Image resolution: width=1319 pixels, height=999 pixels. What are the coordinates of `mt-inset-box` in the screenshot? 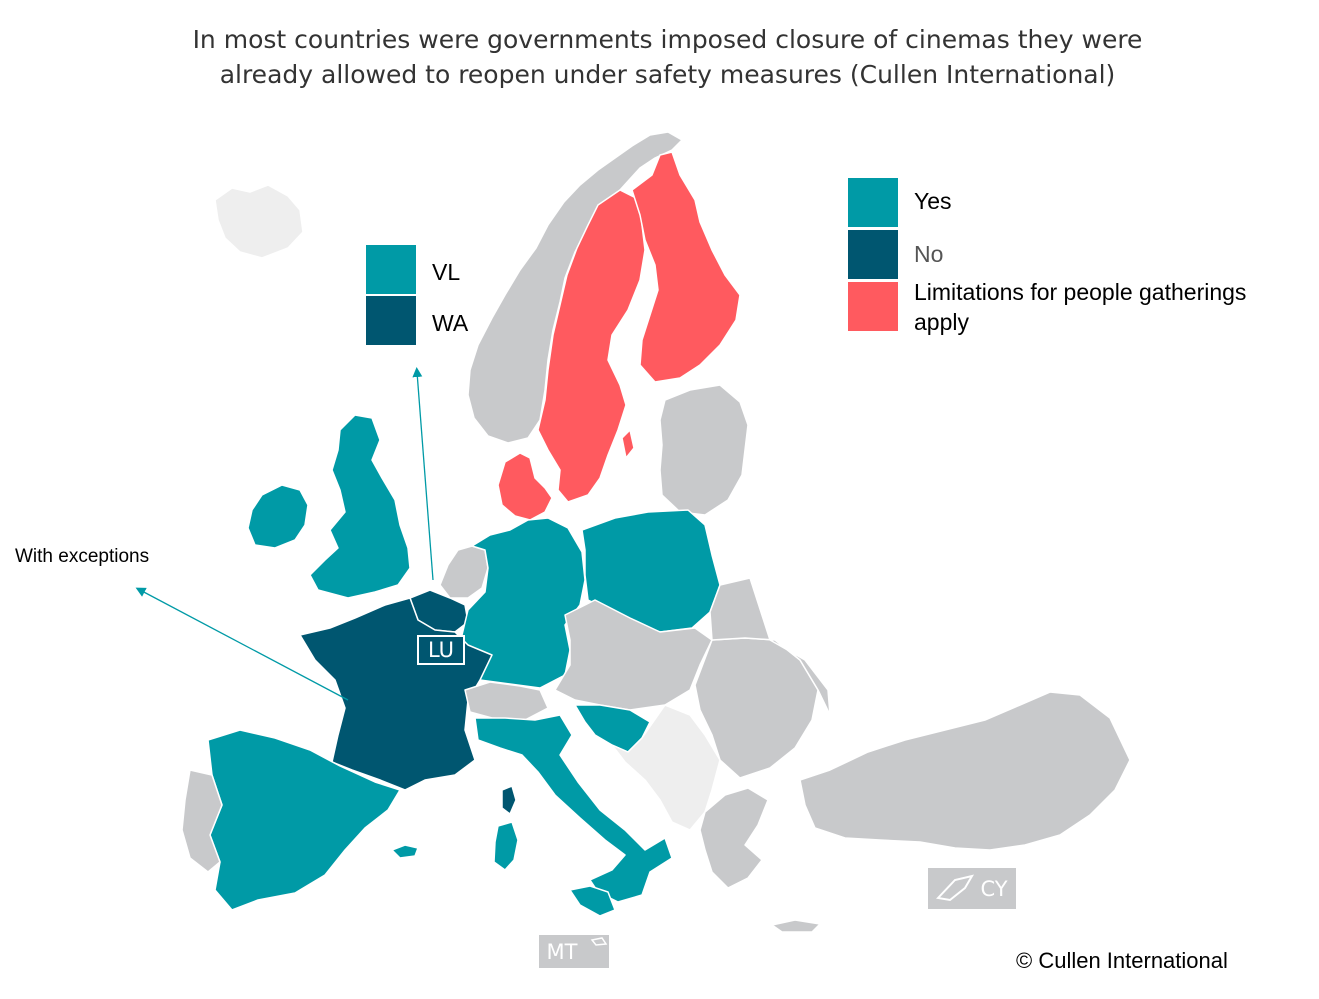 It's located at (574, 951).